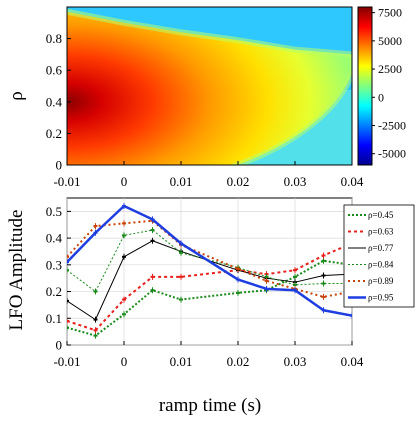  What do you see at coordinates (381, 281) in the screenshot?
I see `legend-label: ρ=0.89` at bounding box center [381, 281].